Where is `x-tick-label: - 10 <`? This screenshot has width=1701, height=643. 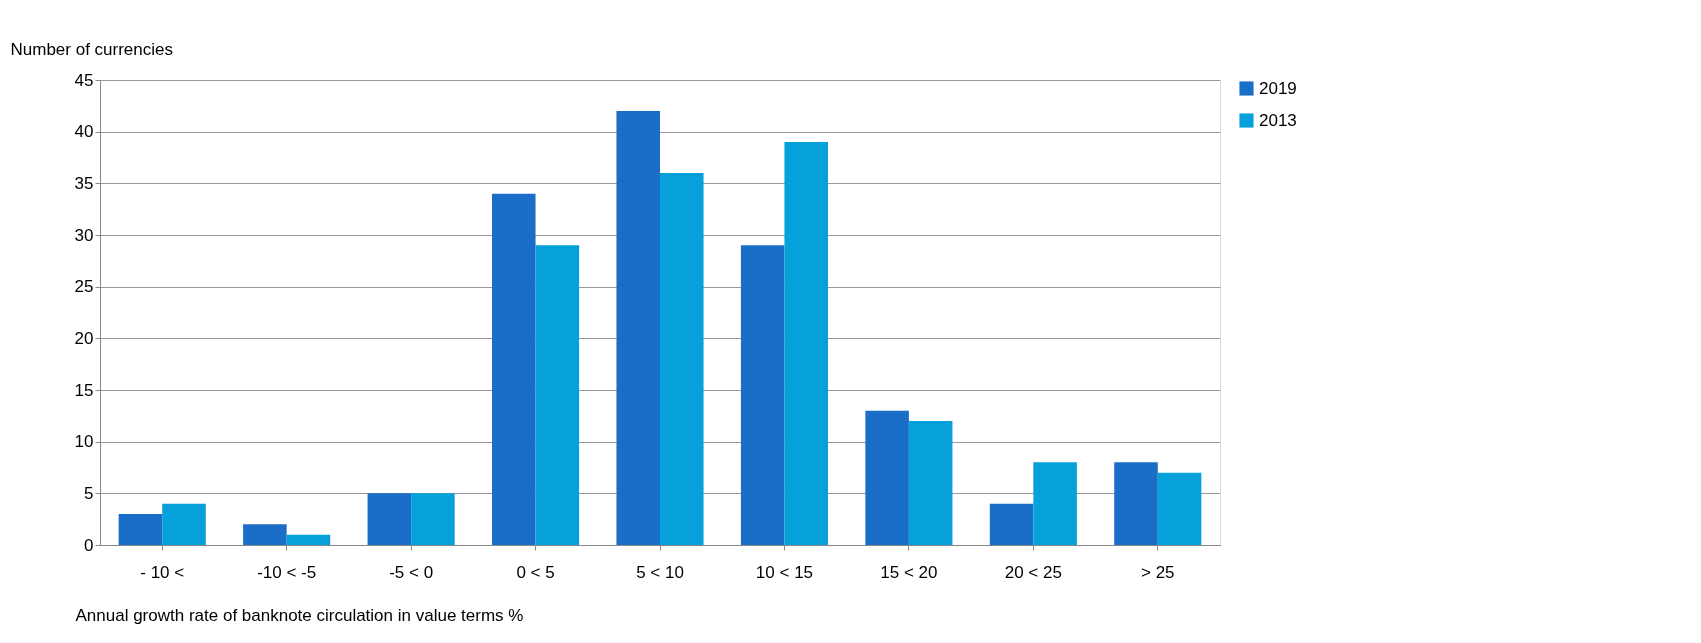 x-tick-label: - 10 < is located at coordinates (162, 572).